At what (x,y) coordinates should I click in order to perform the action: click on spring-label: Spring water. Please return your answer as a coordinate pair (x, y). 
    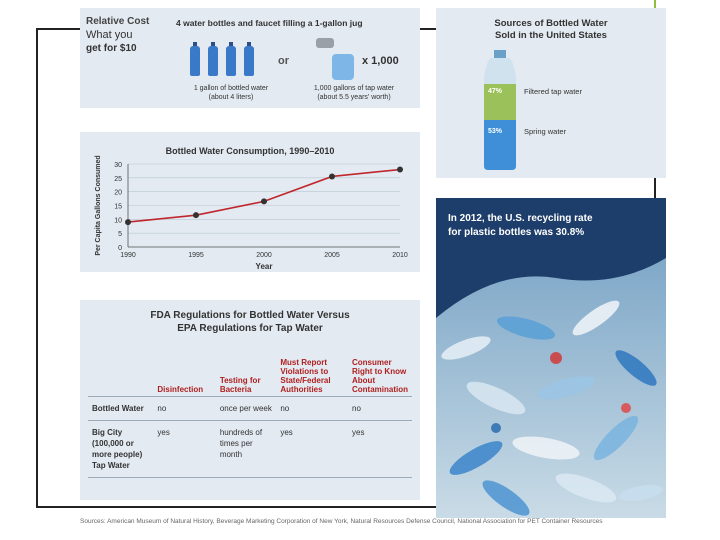
    Looking at the image, I should click on (545, 131).